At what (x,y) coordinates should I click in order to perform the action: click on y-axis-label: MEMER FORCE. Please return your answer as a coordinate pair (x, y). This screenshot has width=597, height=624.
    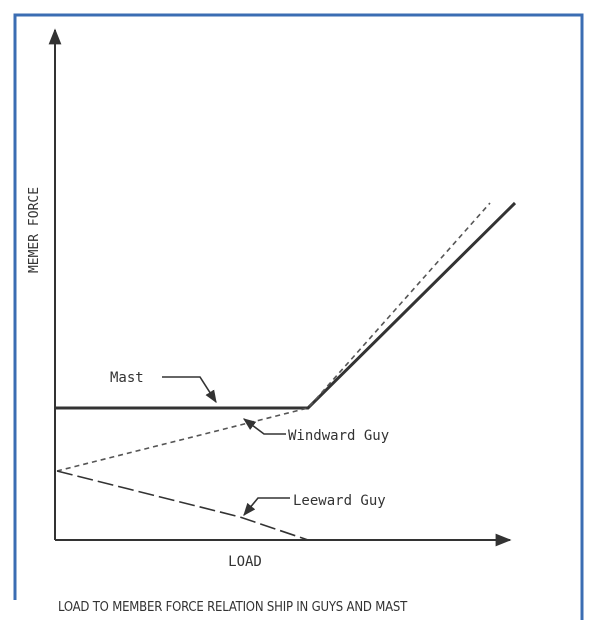
    Looking at the image, I should click on (34, 230).